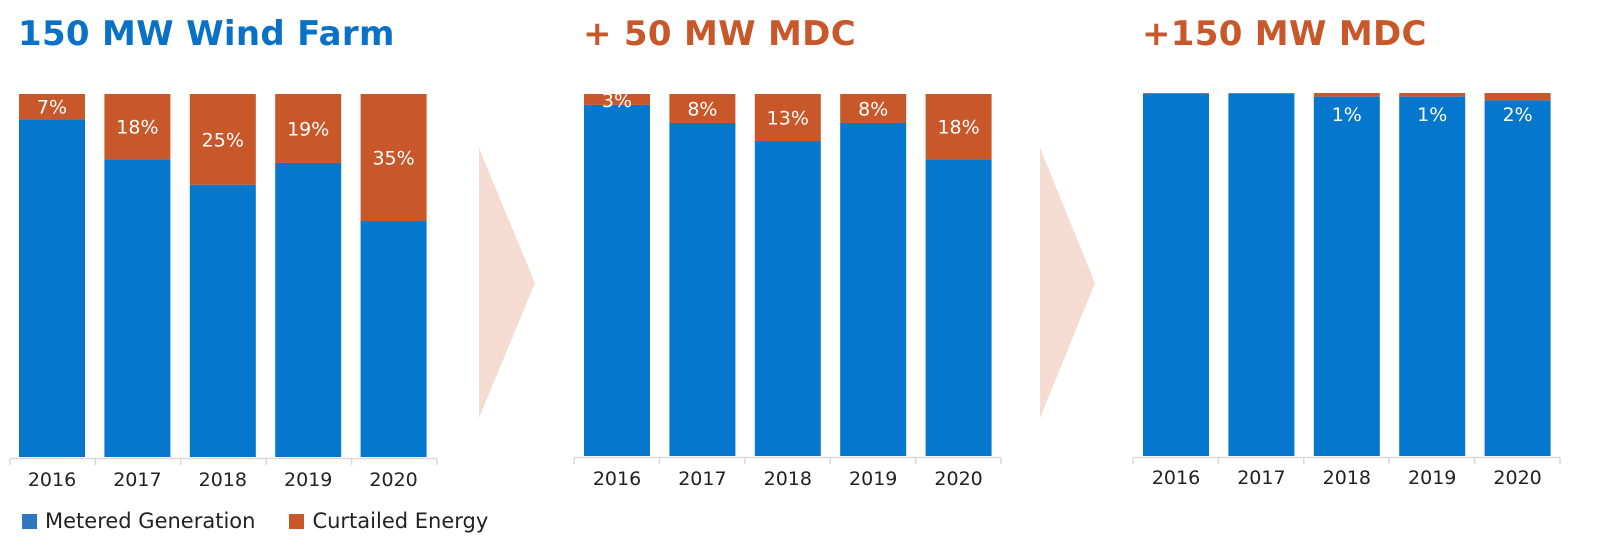  I want to click on data-label-2017: 8%, so click(702, 109).